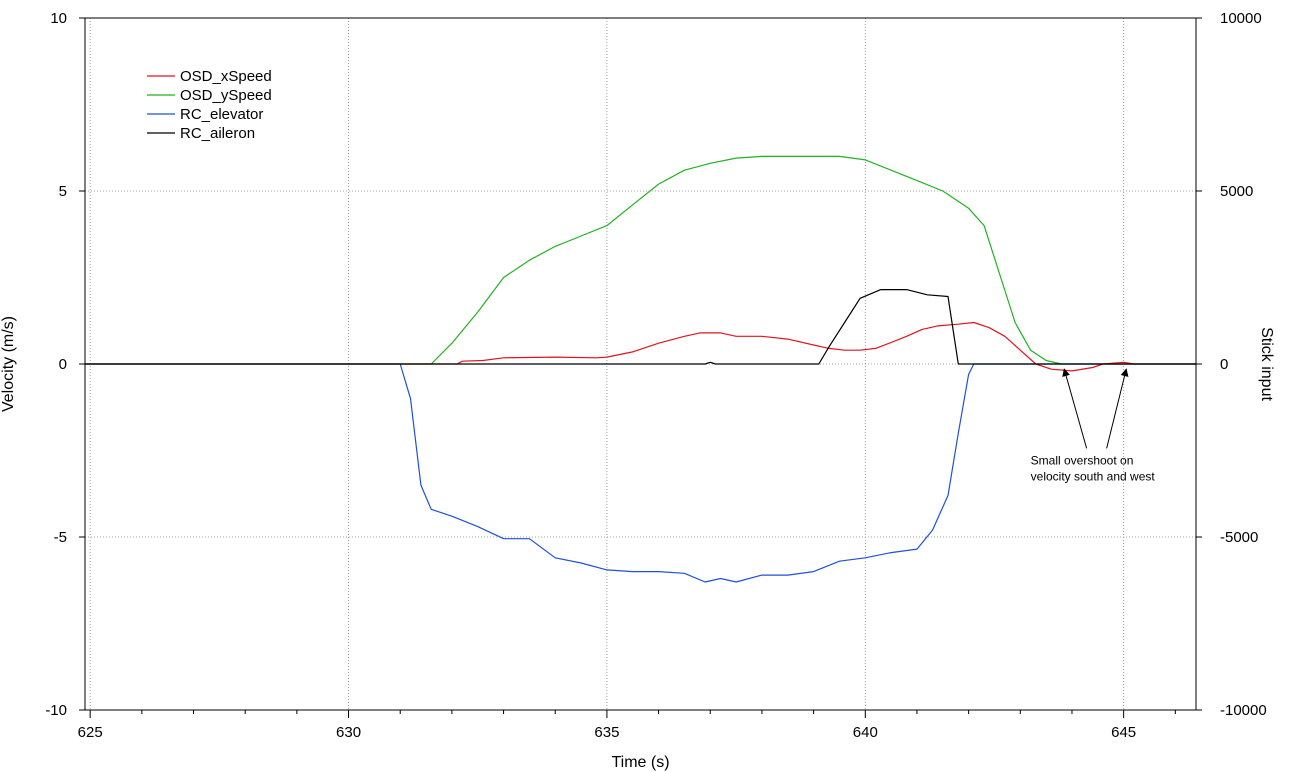  Describe the element at coordinates (221, 114) in the screenshot. I see `legend-label: RC_elevator` at that location.